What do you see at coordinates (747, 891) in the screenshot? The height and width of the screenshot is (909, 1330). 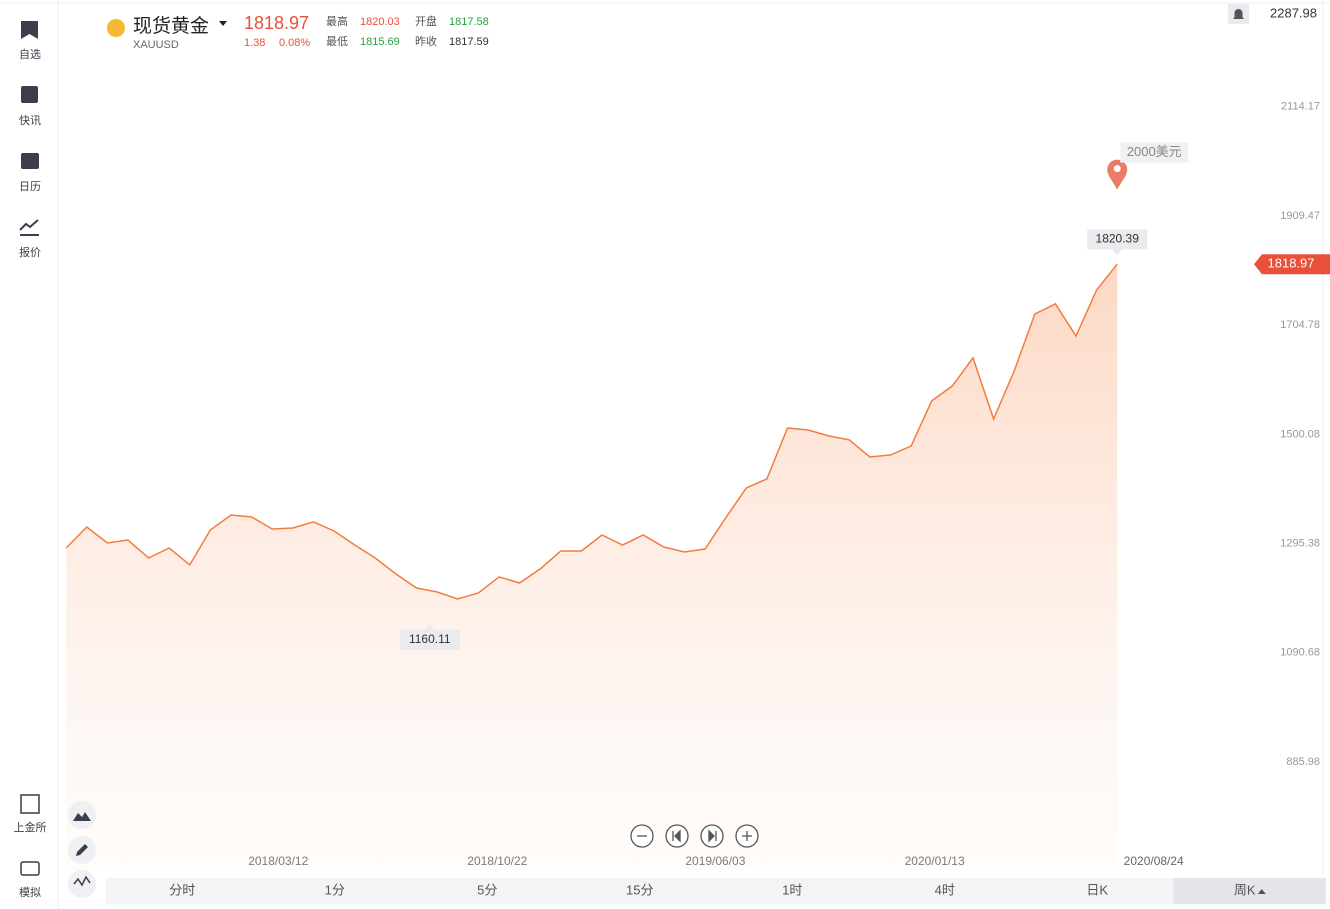 I see `tabs: 分时 1分 5分 15分 1时 4时 日K 周K` at bounding box center [747, 891].